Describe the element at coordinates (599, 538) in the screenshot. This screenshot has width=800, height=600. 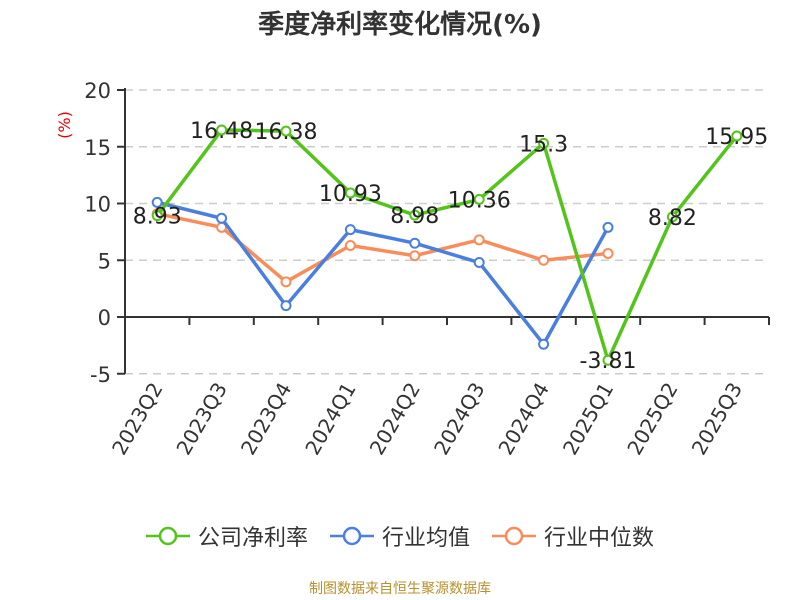
I see `legend-label: 行业中位数` at that location.